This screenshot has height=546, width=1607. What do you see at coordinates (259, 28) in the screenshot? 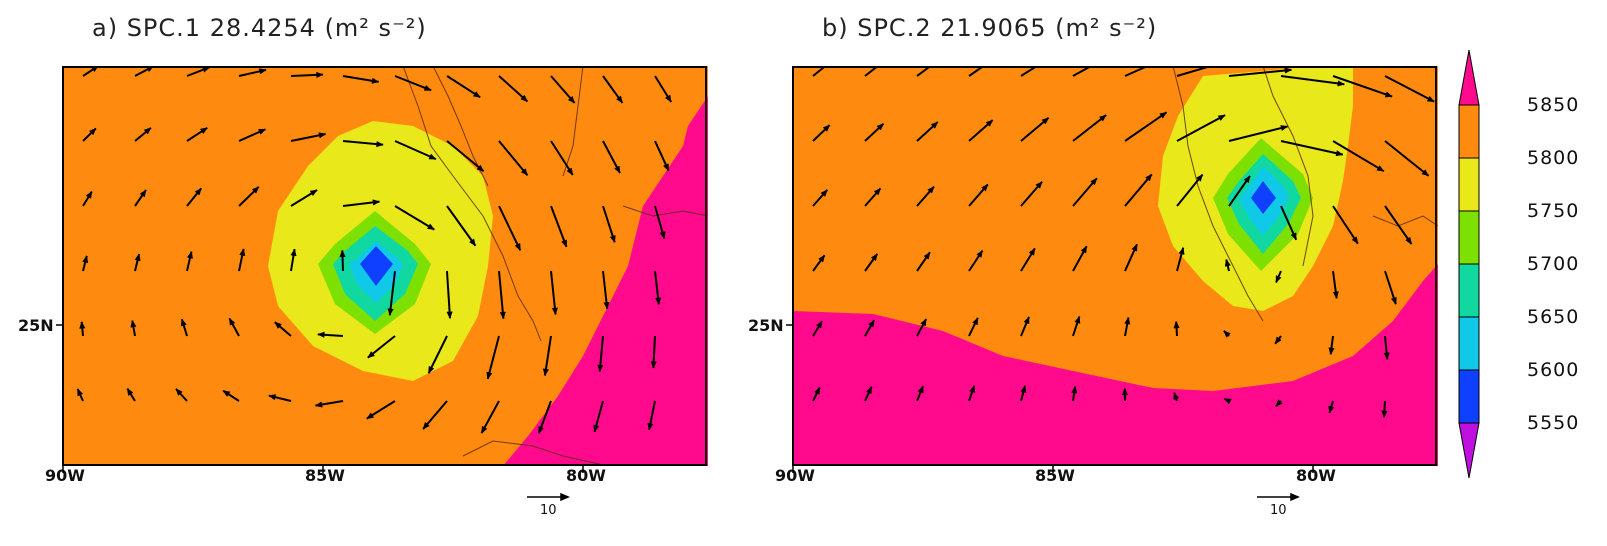
I see `panel-a-title: a) SPC.1 28.4254 (m² s⁻²)` at bounding box center [259, 28].